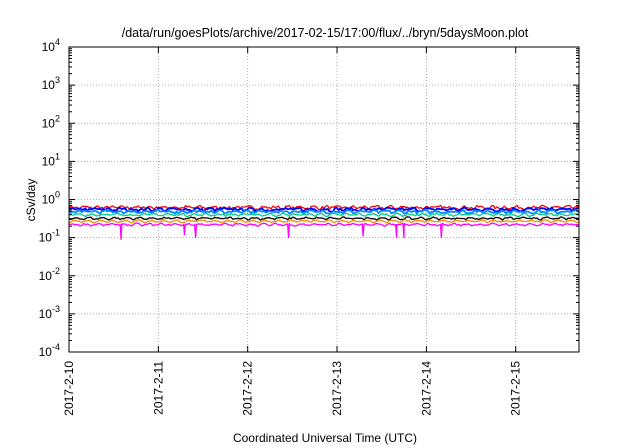  I want to click on series-group, so click(324, 222).